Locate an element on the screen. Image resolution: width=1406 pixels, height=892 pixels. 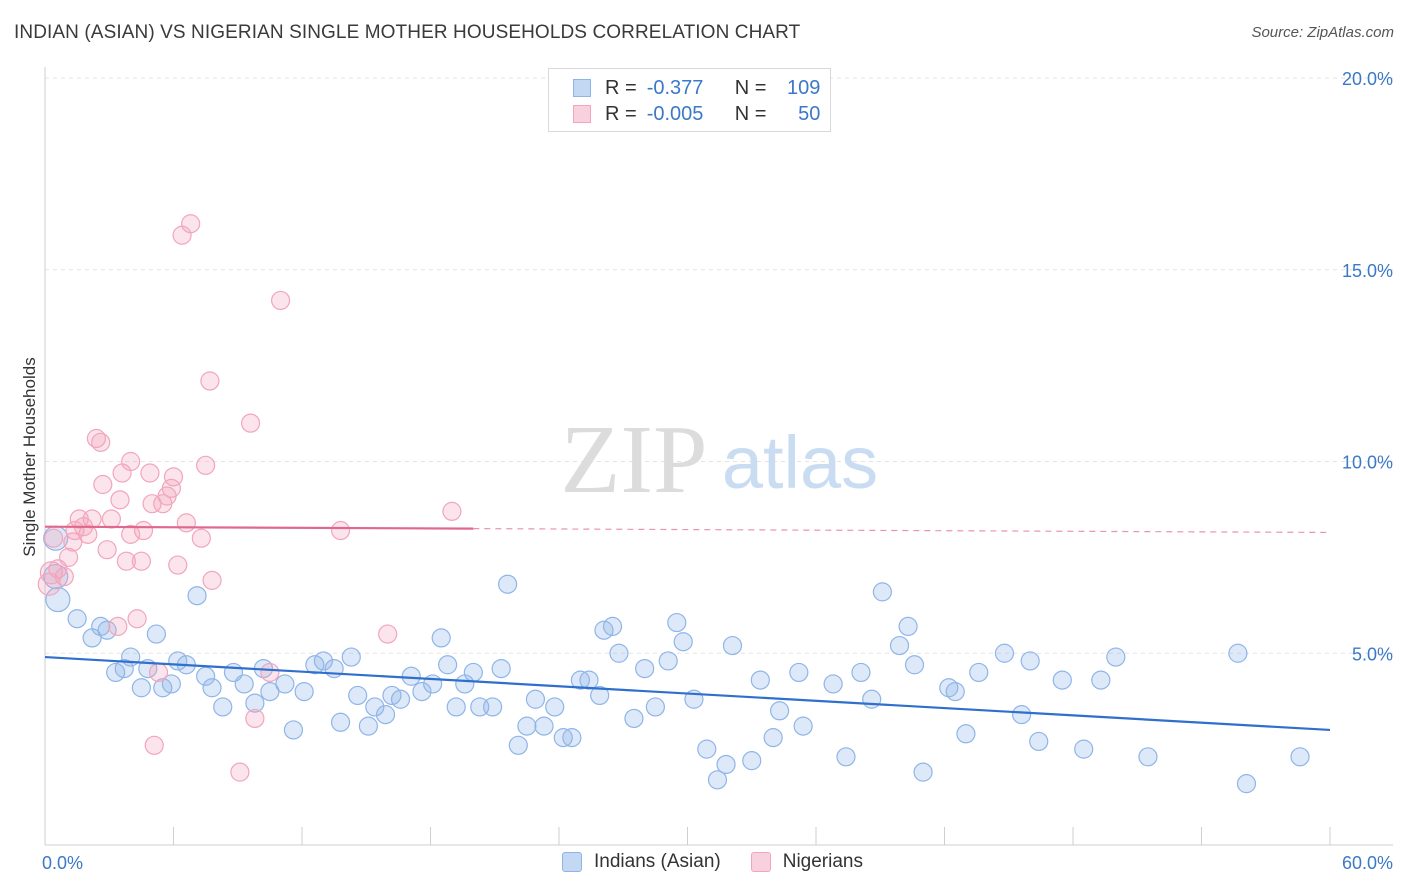
legend-n-value: 50 is located at coordinates (809, 113).